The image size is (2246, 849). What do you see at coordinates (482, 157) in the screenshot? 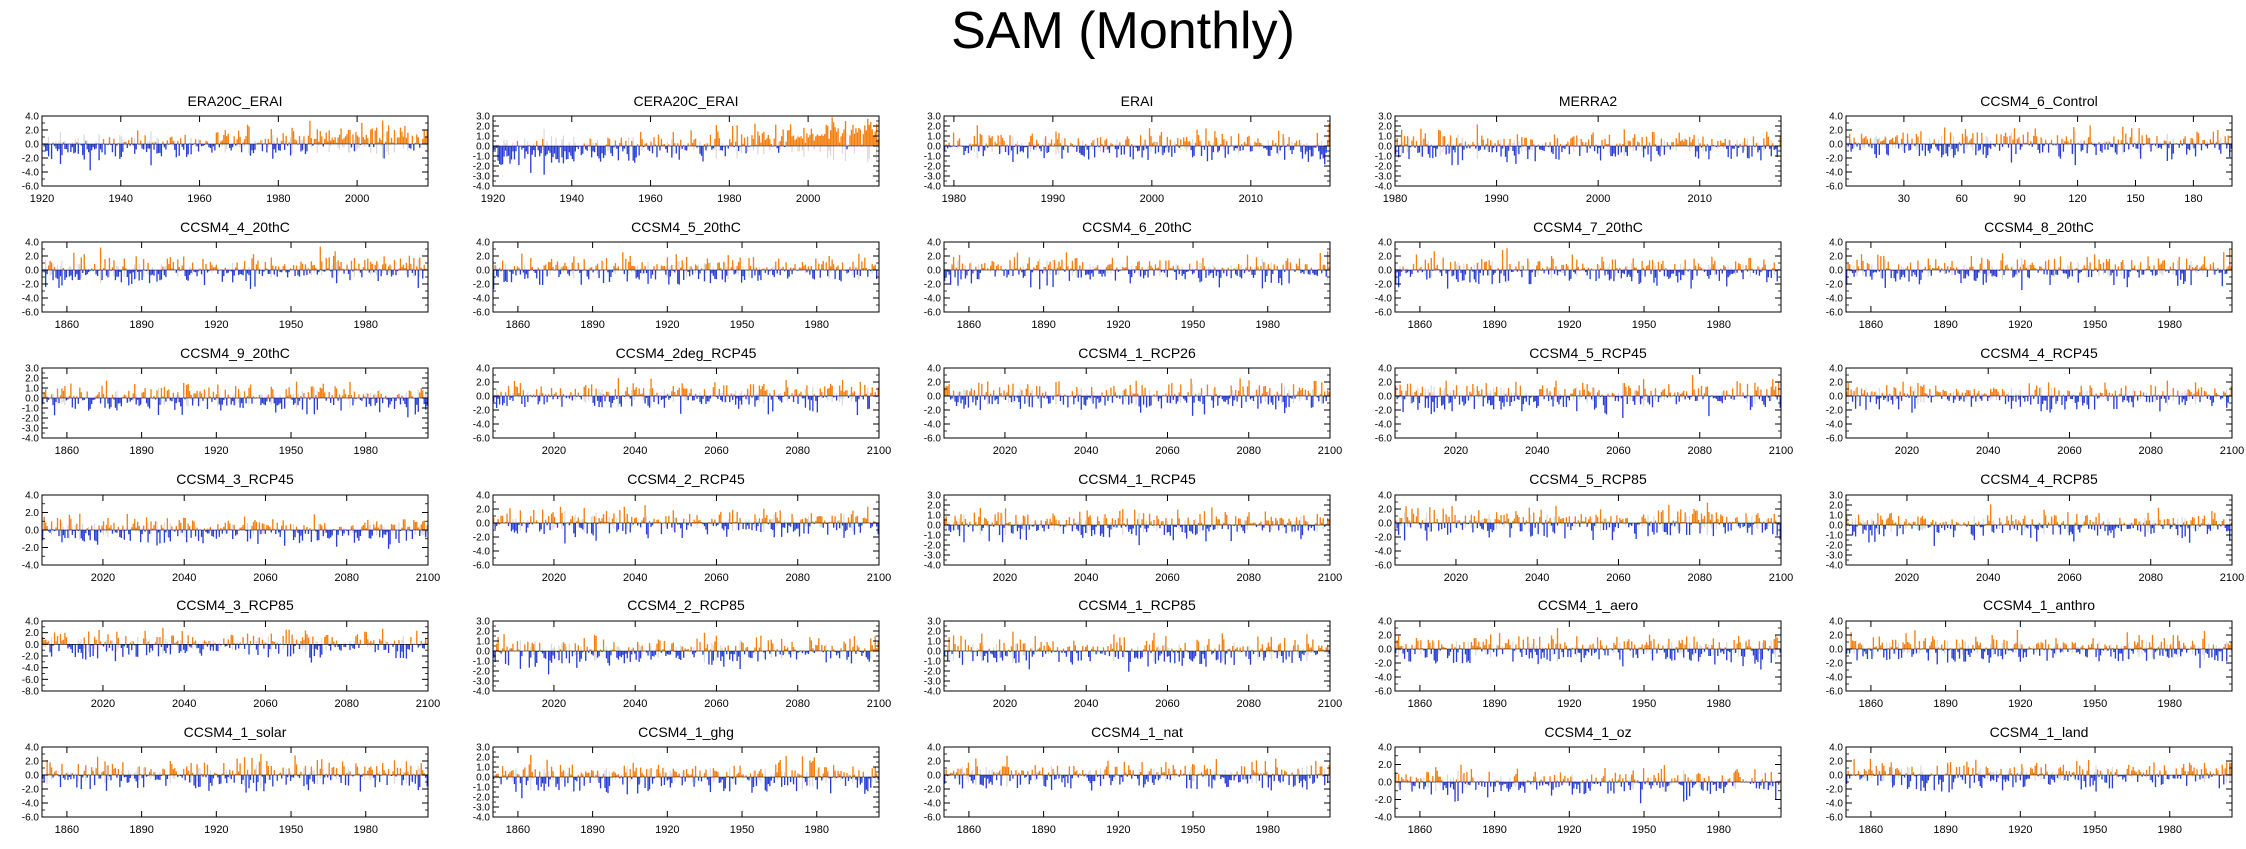
I see `y-tick-label: -1.0` at bounding box center [482, 157].